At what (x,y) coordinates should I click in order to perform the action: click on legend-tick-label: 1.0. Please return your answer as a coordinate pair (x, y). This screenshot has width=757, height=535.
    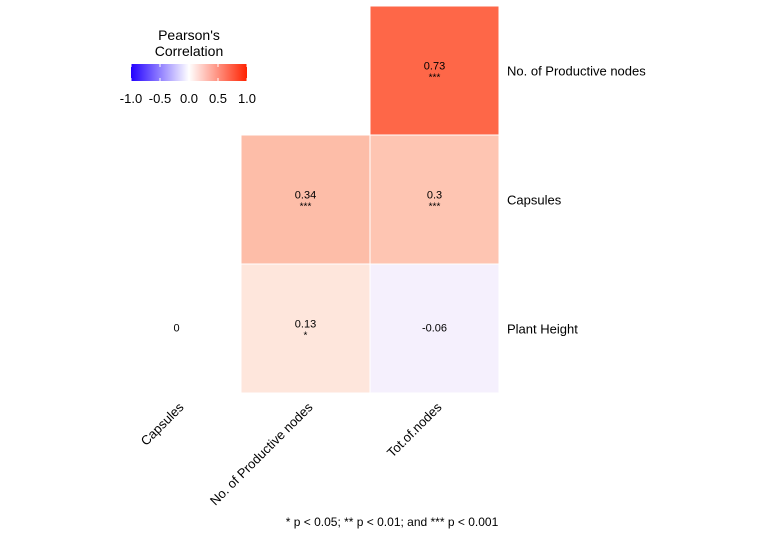
    Looking at the image, I should click on (247, 98).